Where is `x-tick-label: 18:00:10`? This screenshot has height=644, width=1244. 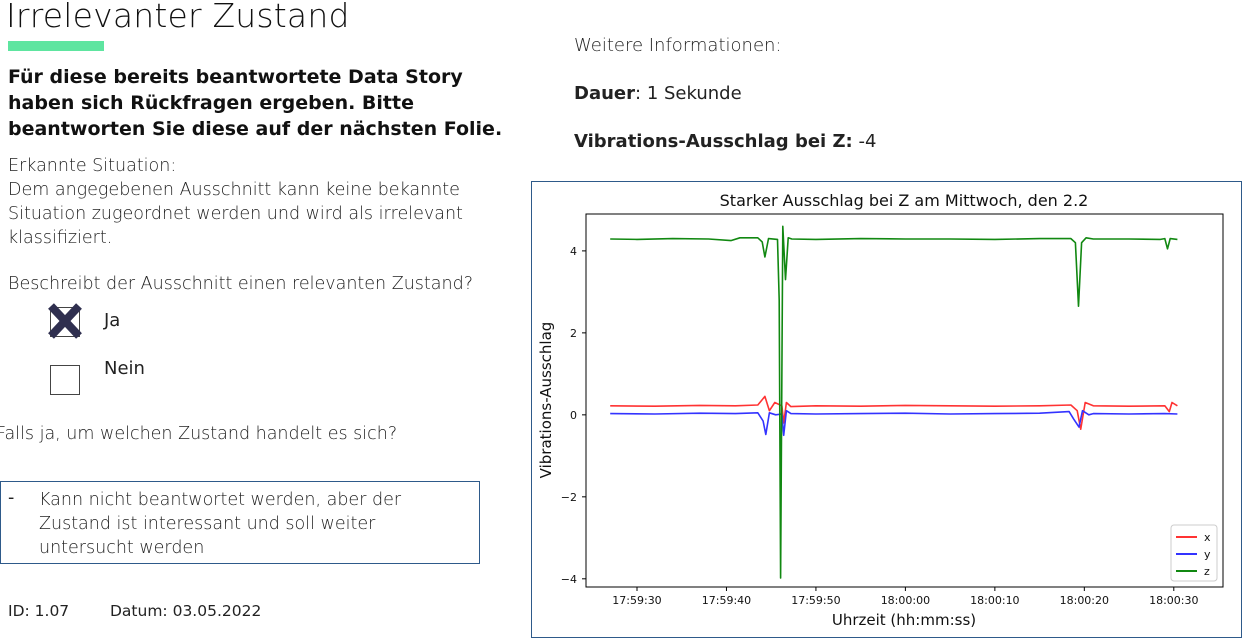 x-tick-label: 18:00:10 is located at coordinates (994, 600).